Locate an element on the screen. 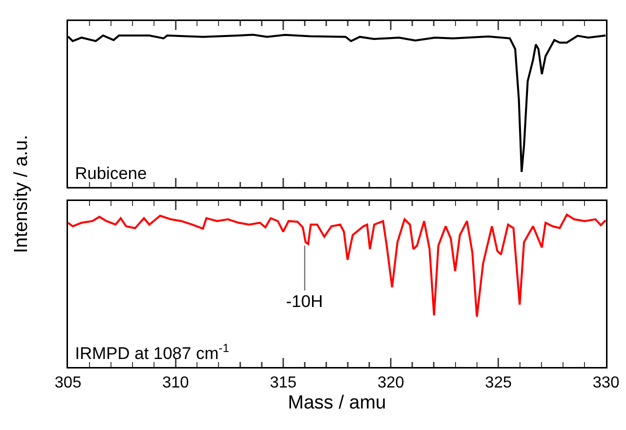 This screenshot has height=430, width=626. x-tick-label: 310 is located at coordinates (176, 383).